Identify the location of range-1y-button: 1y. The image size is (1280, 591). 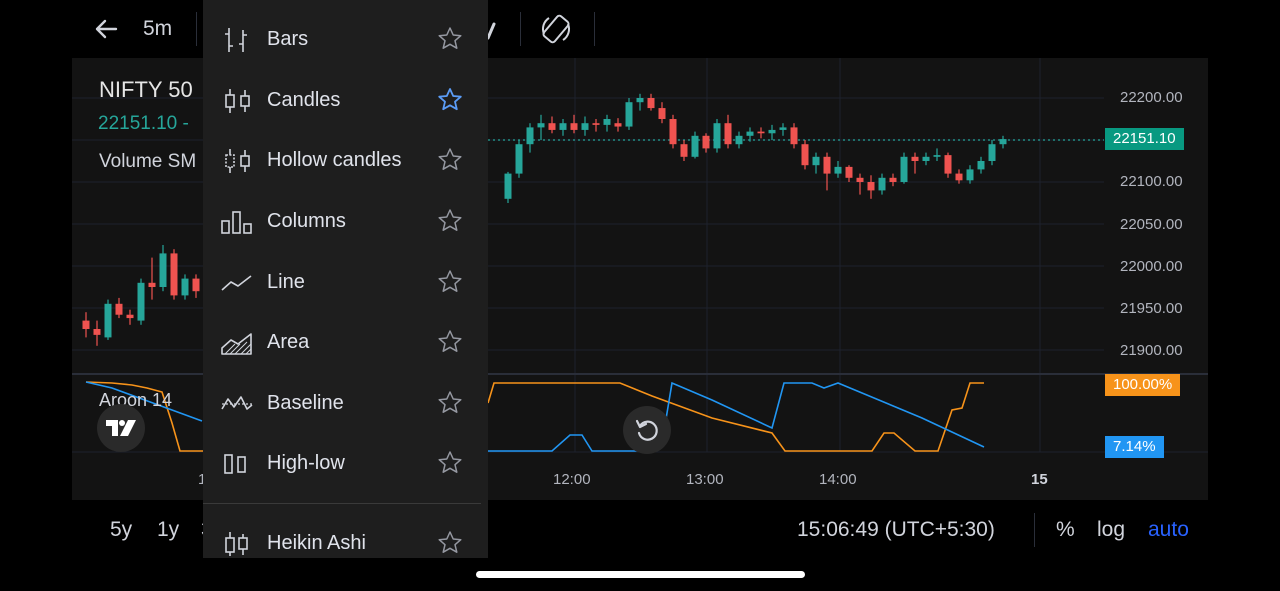
(168, 529).